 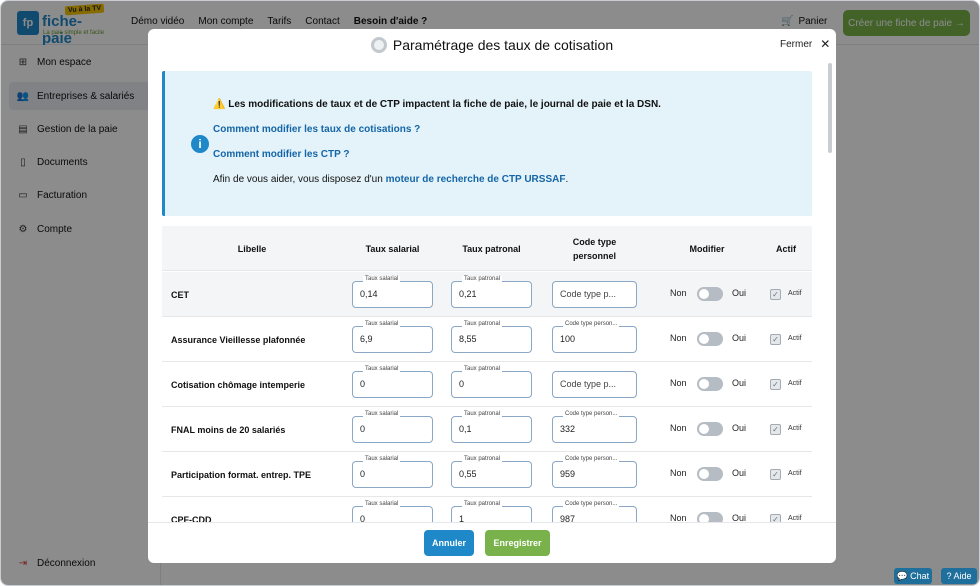 What do you see at coordinates (28, 23) in the screenshot?
I see `logo-mark: fp` at bounding box center [28, 23].